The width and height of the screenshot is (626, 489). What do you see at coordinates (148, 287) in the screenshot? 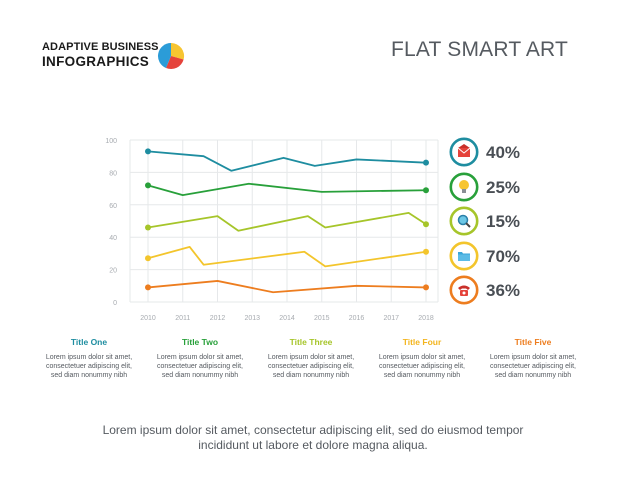
I see `series-5-start-point` at bounding box center [148, 287].